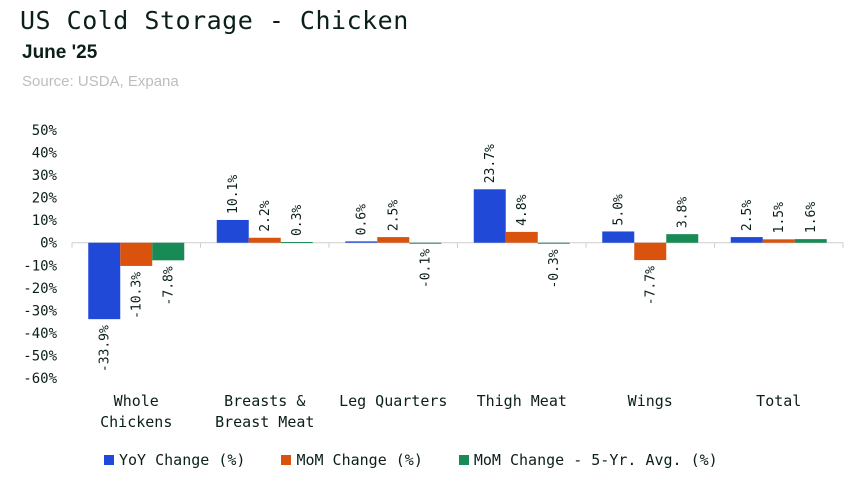 The width and height of the screenshot is (849, 478). Describe the element at coordinates (425, 268) in the screenshot. I see `data-label: -0.1%` at that location.